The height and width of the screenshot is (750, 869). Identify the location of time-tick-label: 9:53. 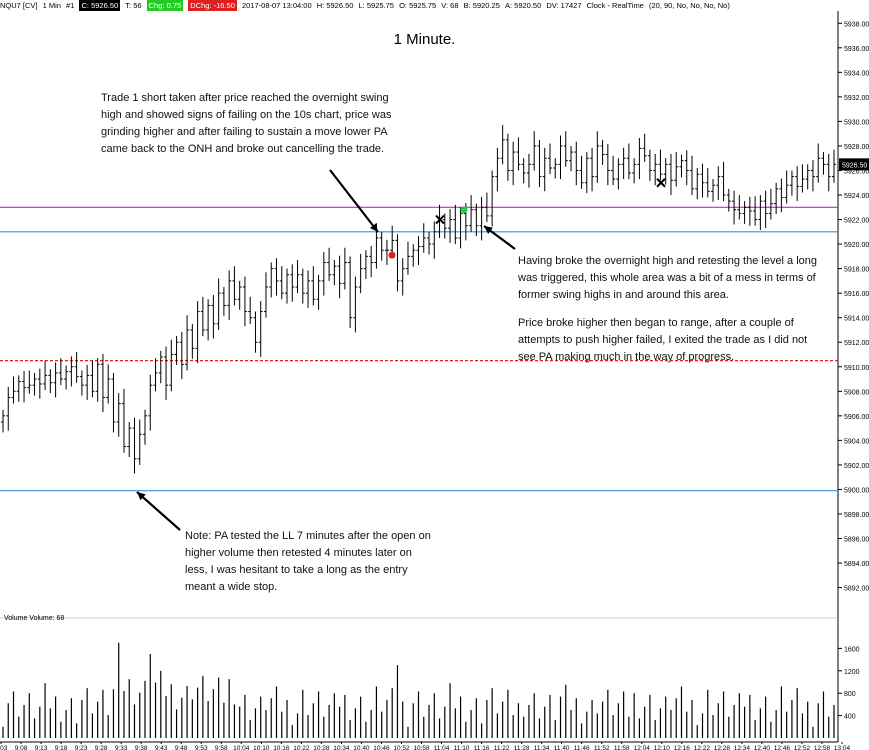
(201, 747).